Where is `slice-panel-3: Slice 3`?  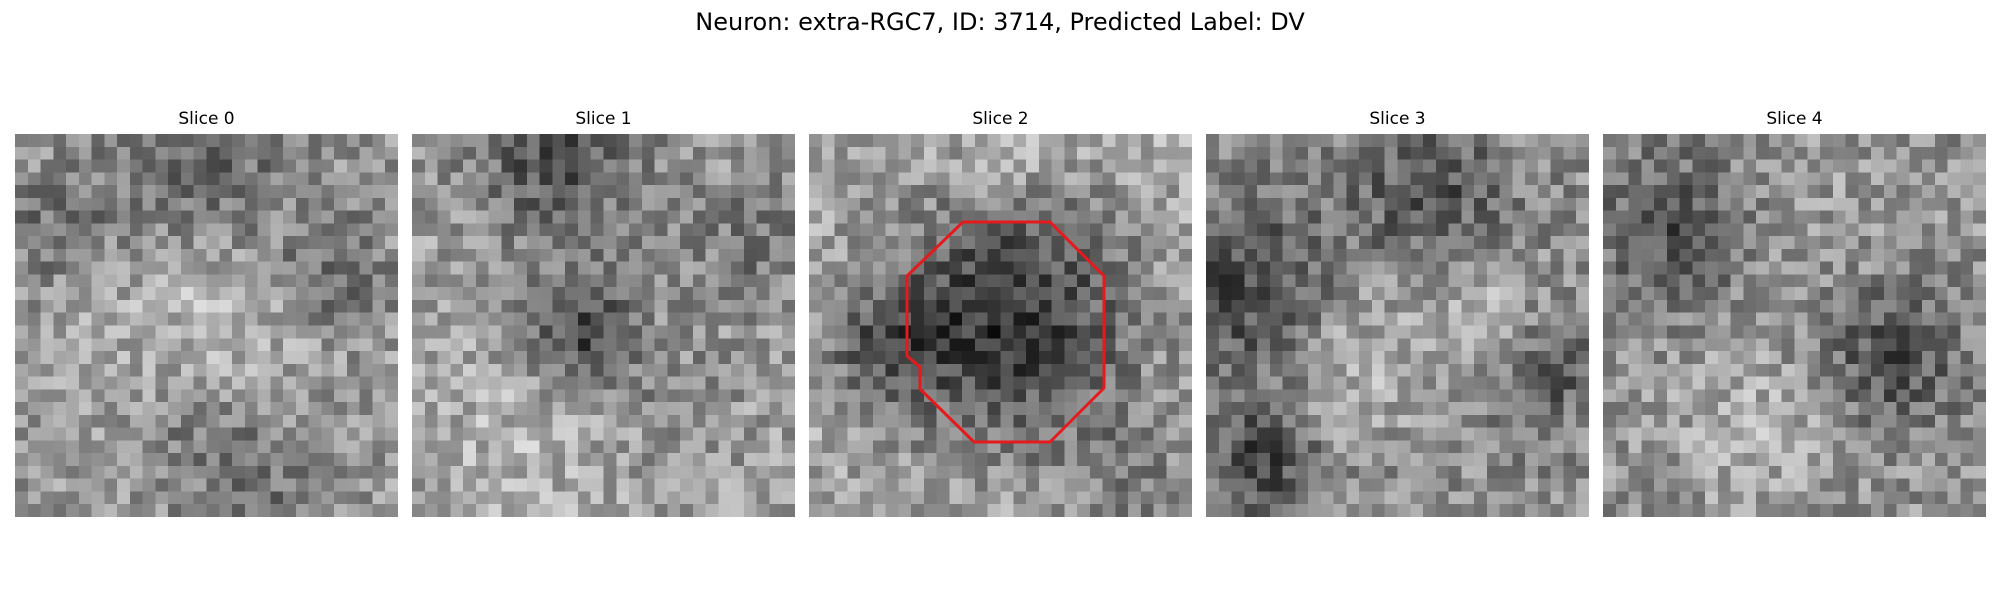
slice-panel-3: Slice 3 is located at coordinates (1397, 312).